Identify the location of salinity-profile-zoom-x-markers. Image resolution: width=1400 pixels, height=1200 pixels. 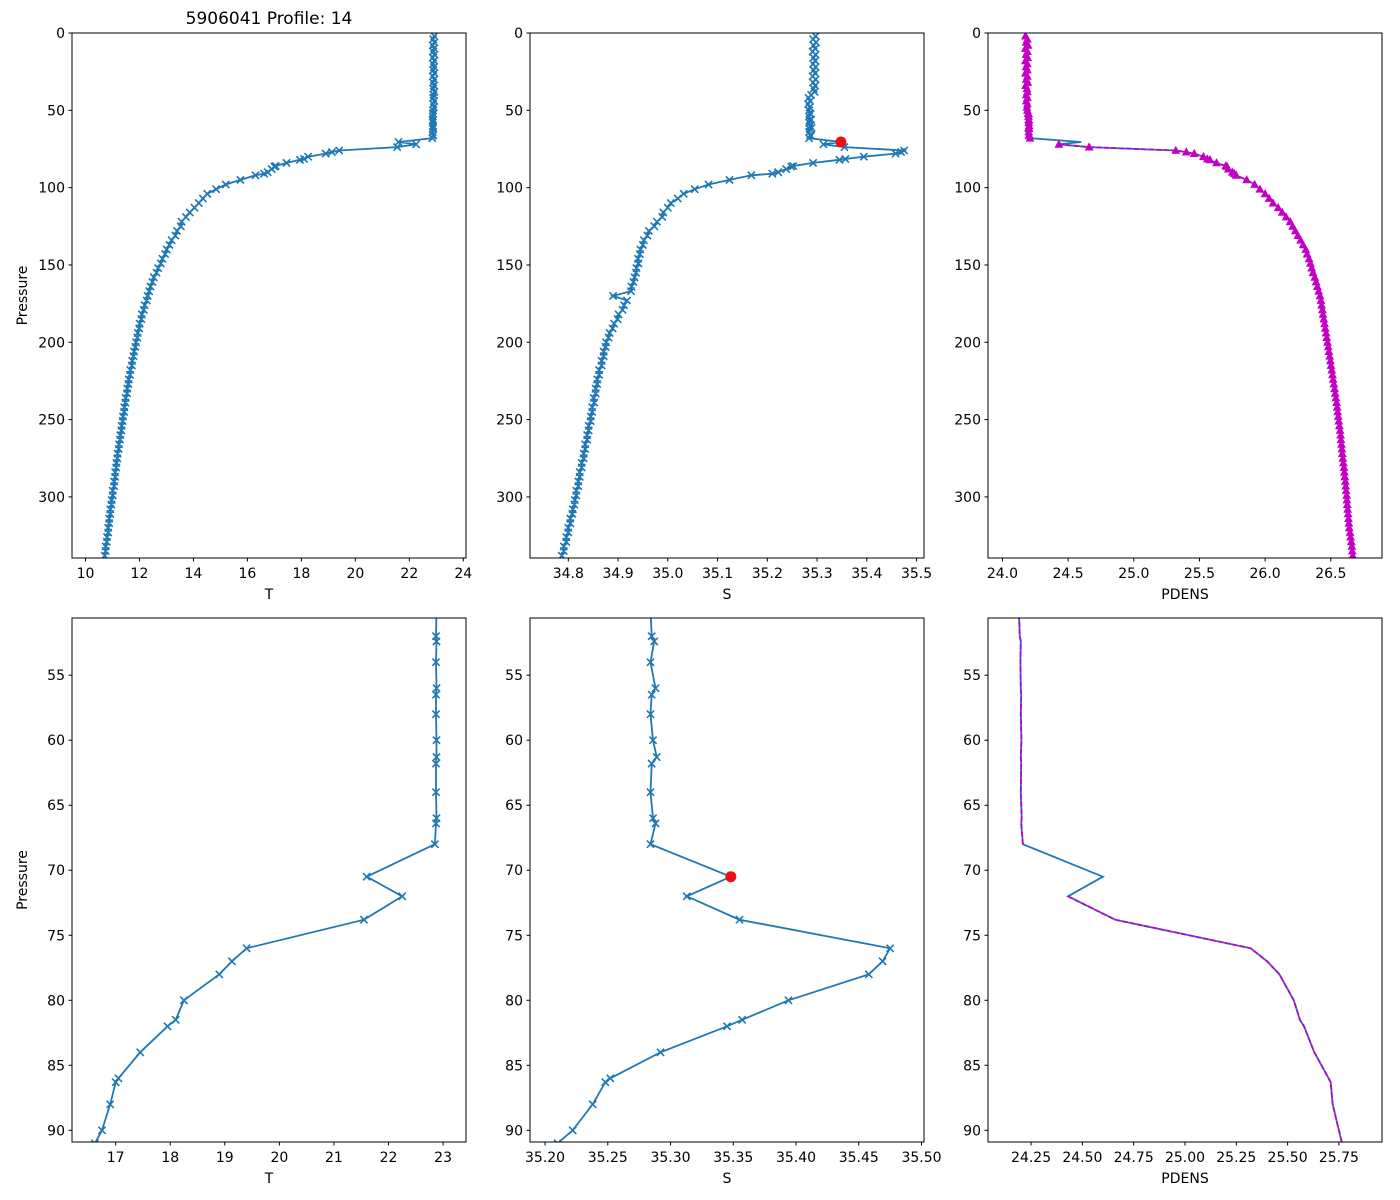
(724, 887).